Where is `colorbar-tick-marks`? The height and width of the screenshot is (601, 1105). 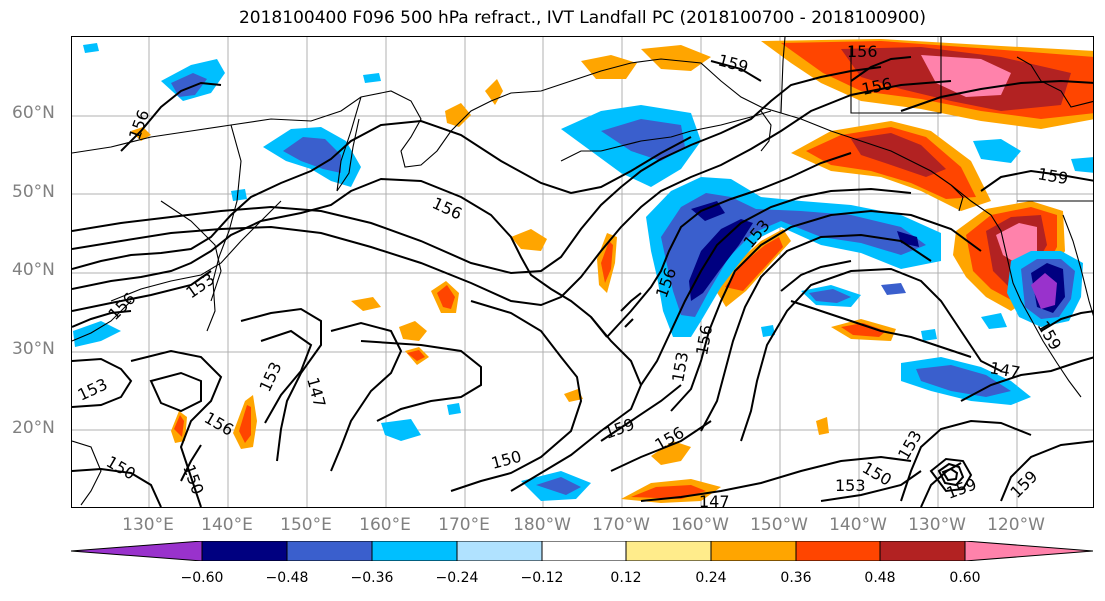
colorbar-tick-marks is located at coordinates (583, 551).